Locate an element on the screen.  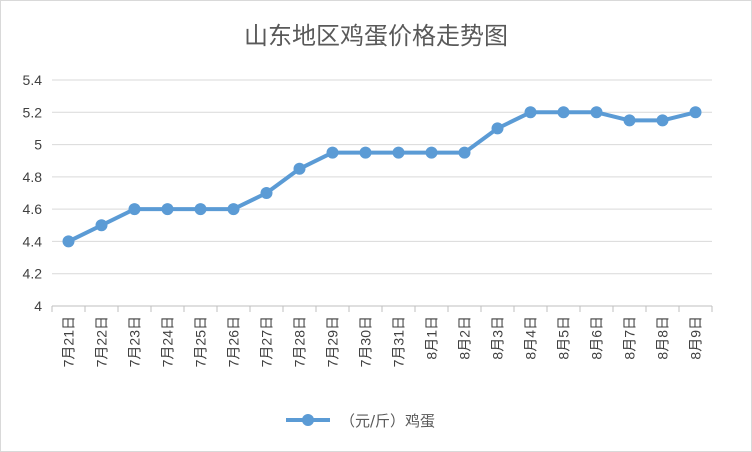
y-tick-label: 4.6 is located at coordinates (33, 209).